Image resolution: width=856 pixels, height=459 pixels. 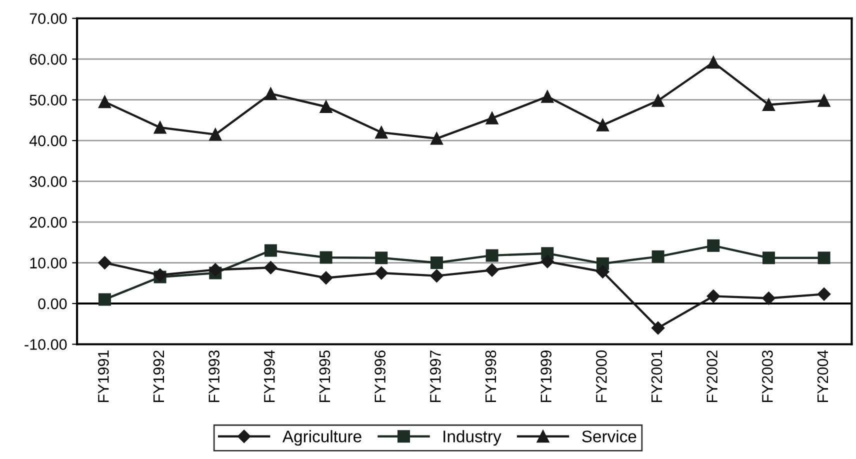 What do you see at coordinates (609, 436) in the screenshot?
I see `legend-label: Service` at bounding box center [609, 436].